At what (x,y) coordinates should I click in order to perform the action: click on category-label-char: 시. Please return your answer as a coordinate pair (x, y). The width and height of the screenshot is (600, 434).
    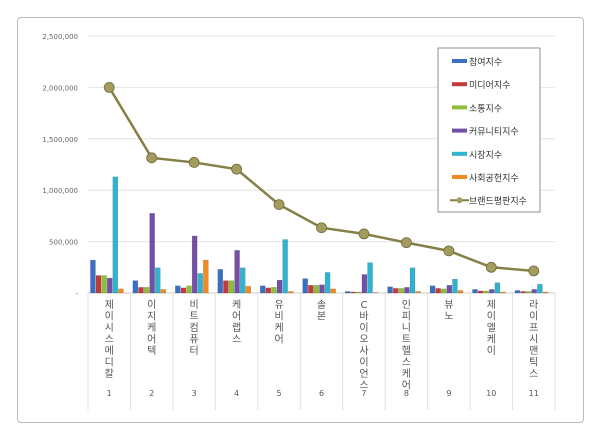
    Looking at the image, I should click on (533, 340).